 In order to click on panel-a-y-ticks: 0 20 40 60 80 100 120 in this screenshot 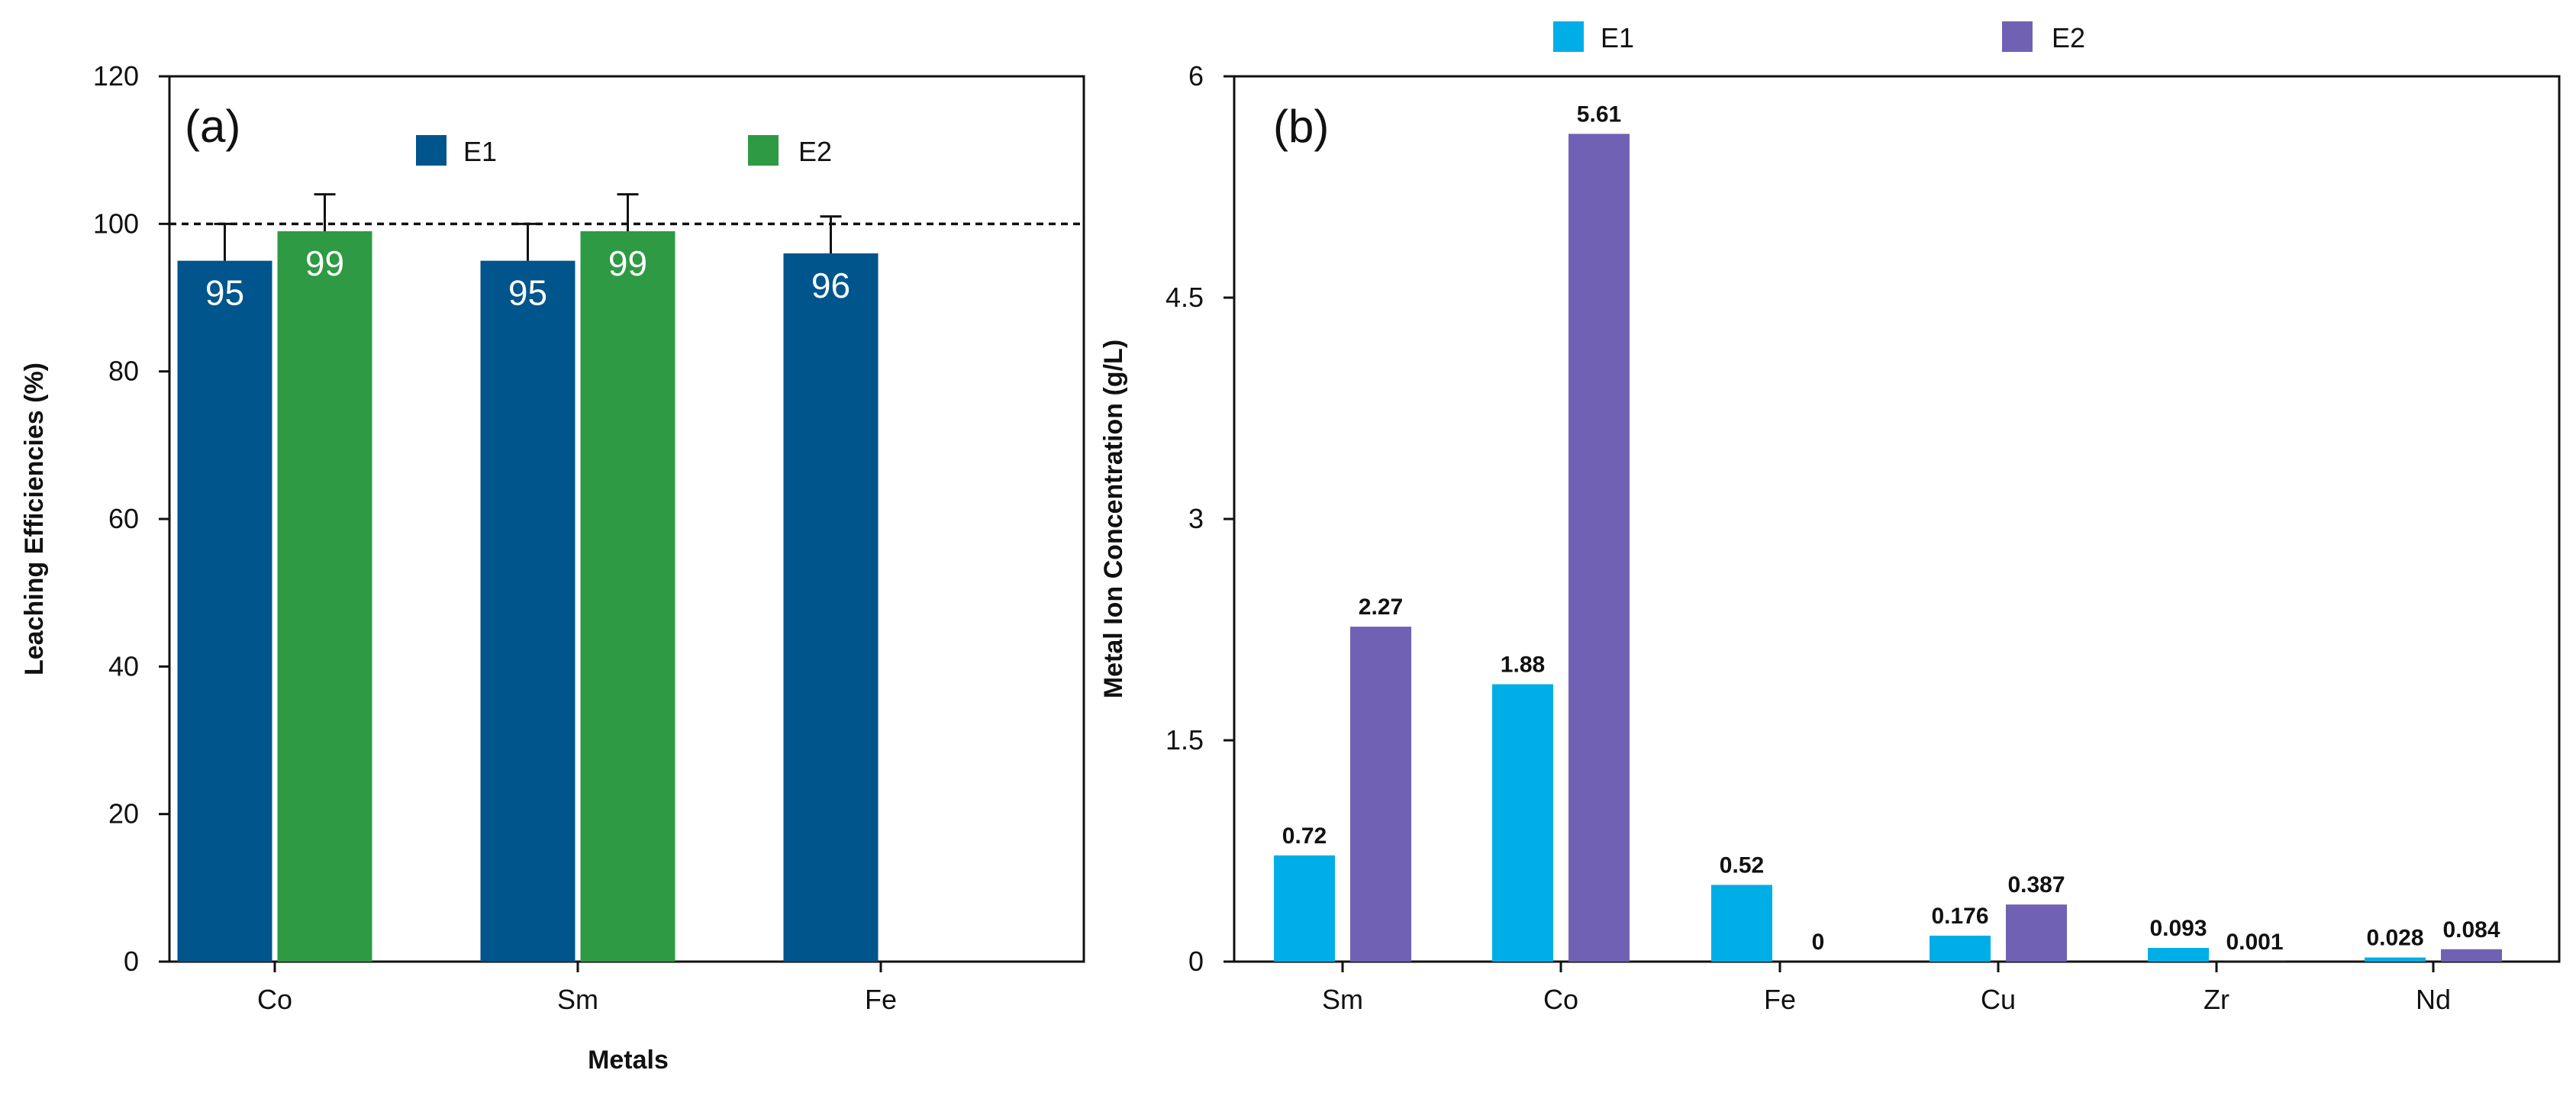, I will do `click(131, 518)`.